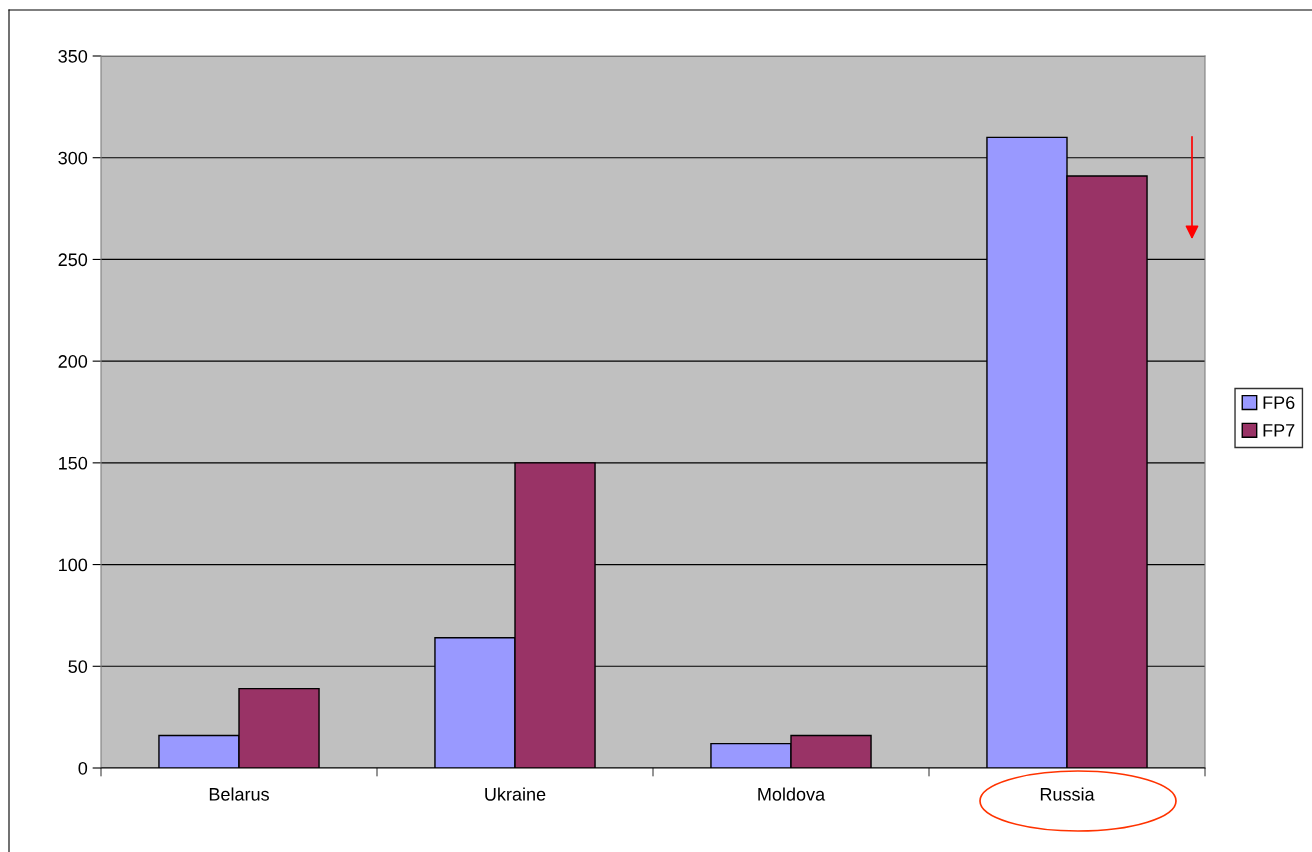  I want to click on y-tick-label: 50, so click(78, 667).